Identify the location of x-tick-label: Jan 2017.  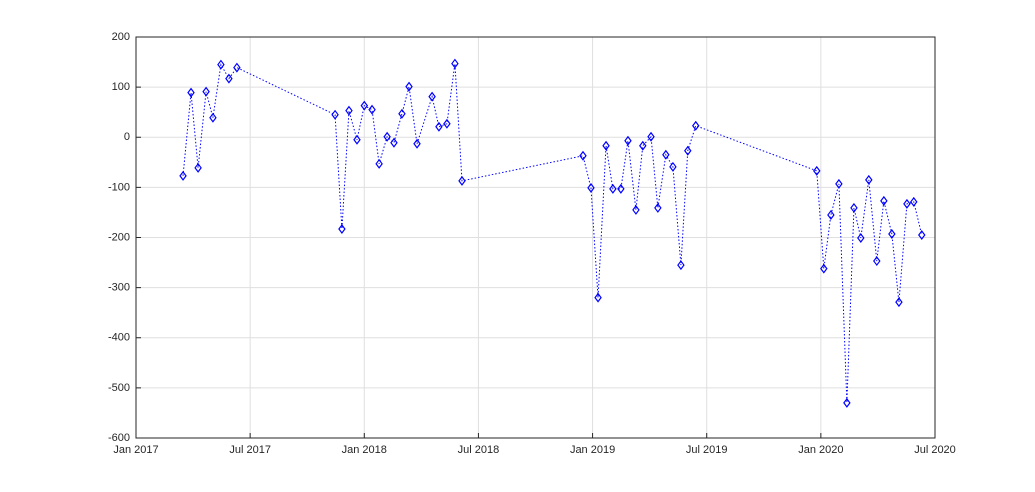
(135, 450).